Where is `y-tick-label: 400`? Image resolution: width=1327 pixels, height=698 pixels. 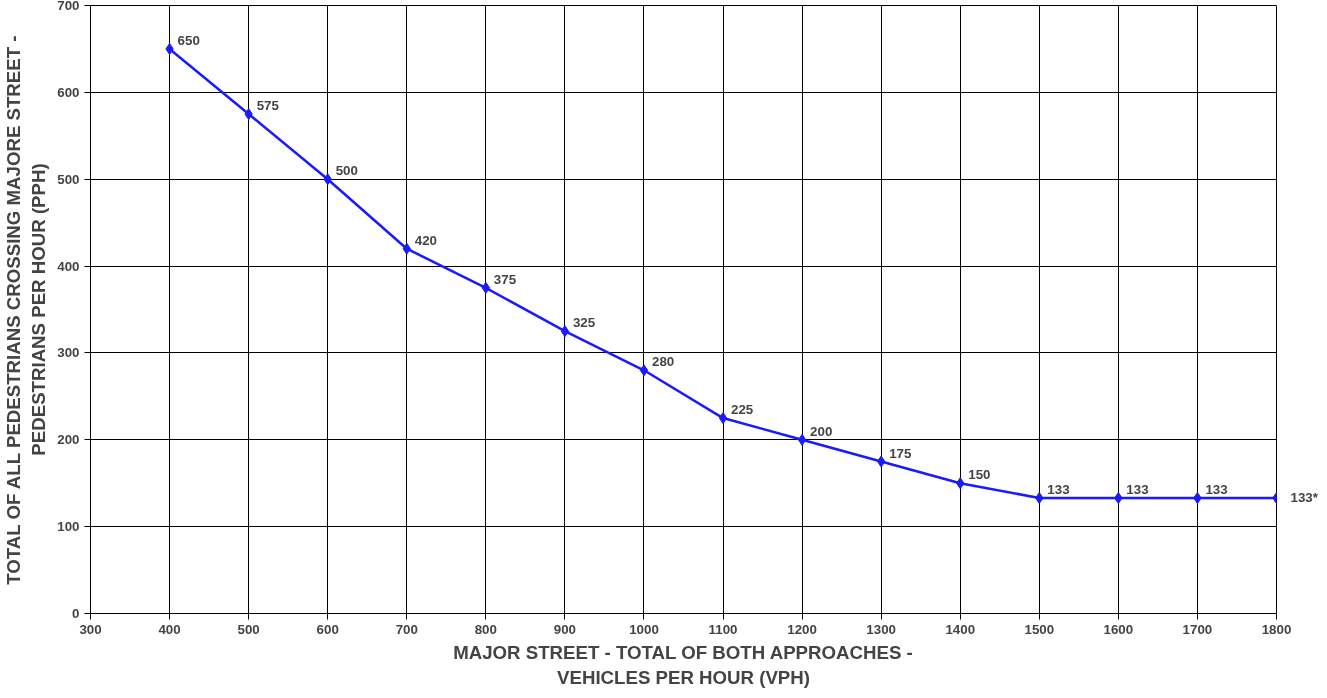 y-tick-label: 400 is located at coordinates (68, 266).